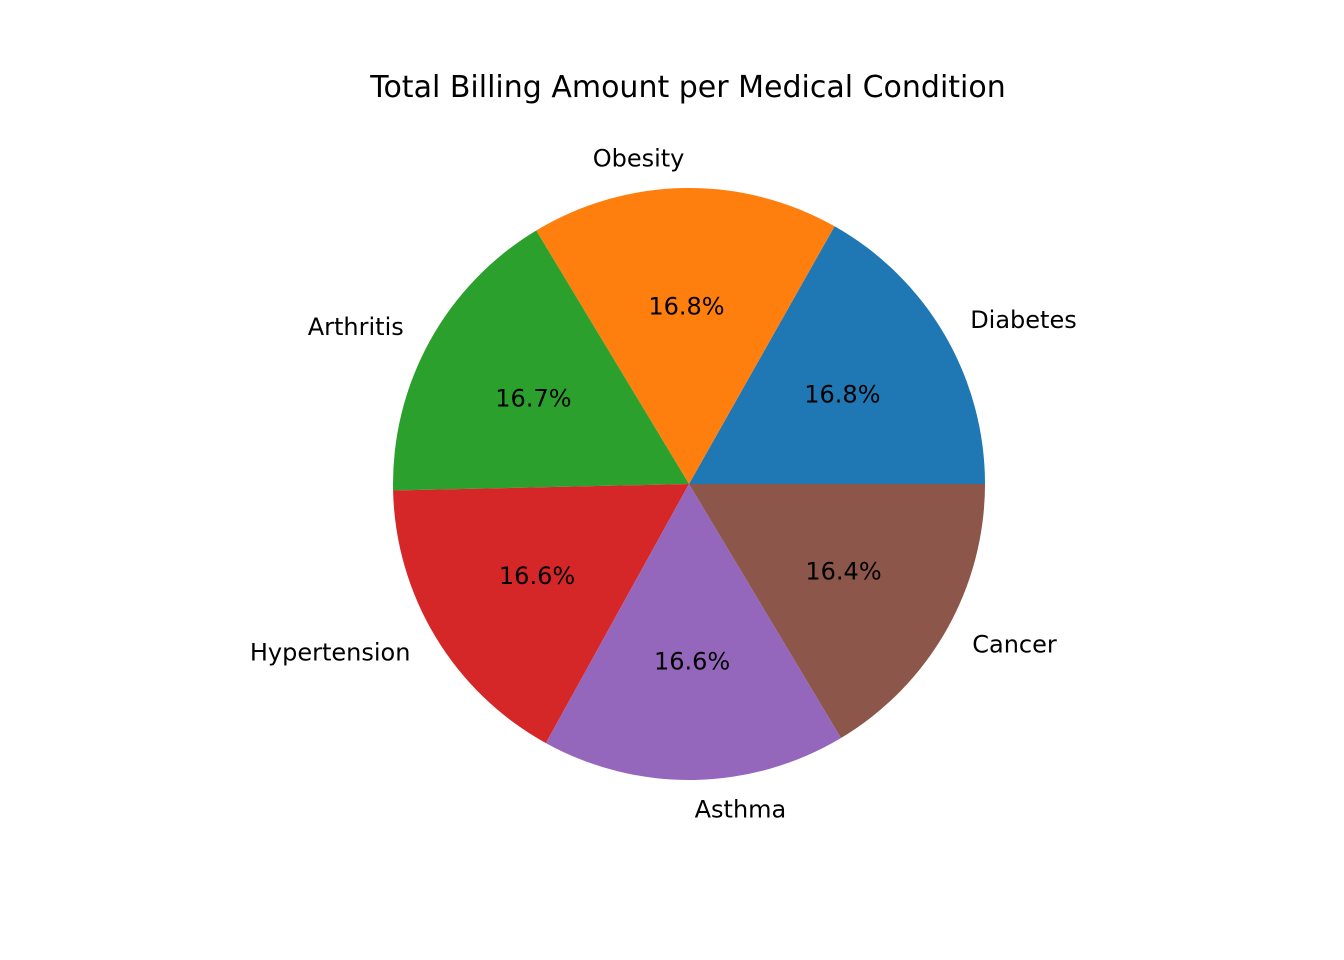 The width and height of the screenshot is (1344, 960). Describe the element at coordinates (541, 614) in the screenshot. I see `pie-slice-hypertension` at that location.